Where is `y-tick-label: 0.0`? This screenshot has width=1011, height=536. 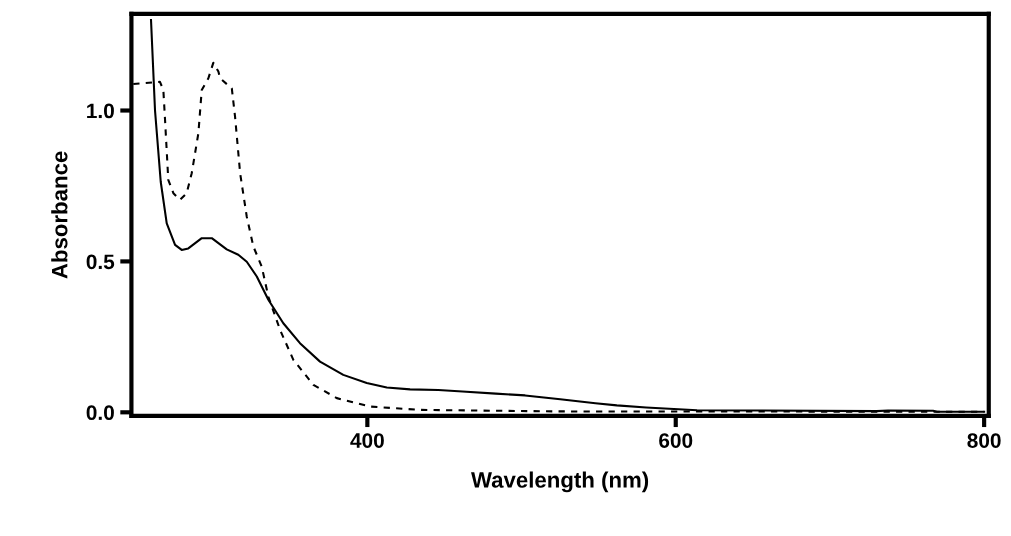
y-tick-label: 0.0 is located at coordinates (100, 413).